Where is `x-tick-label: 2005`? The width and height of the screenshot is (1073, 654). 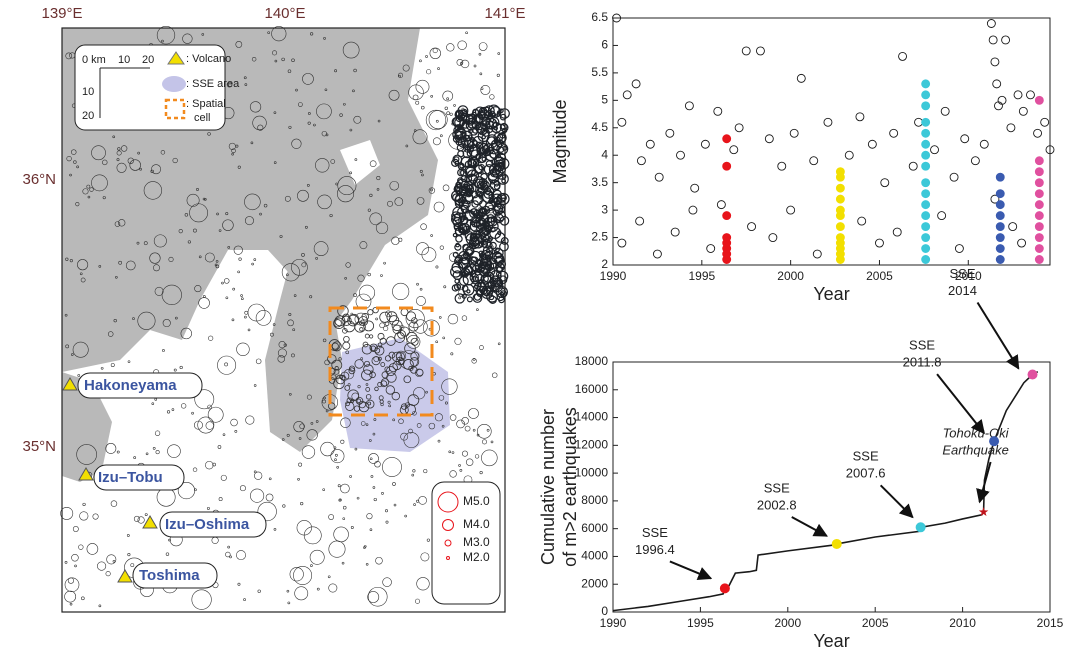
x-tick-label: 2005 is located at coordinates (879, 276).